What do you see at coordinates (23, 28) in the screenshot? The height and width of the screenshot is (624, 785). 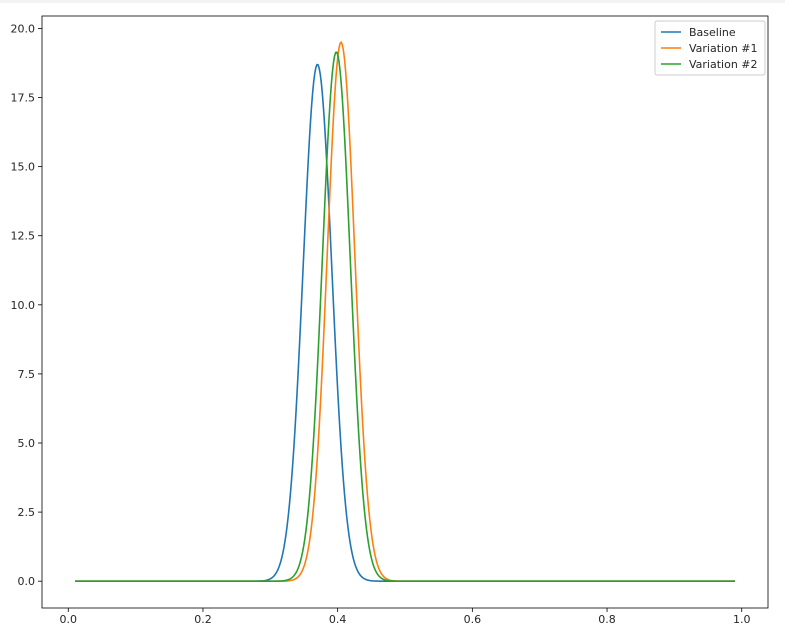 I see `y-tick-label: 20.0` at bounding box center [23, 28].